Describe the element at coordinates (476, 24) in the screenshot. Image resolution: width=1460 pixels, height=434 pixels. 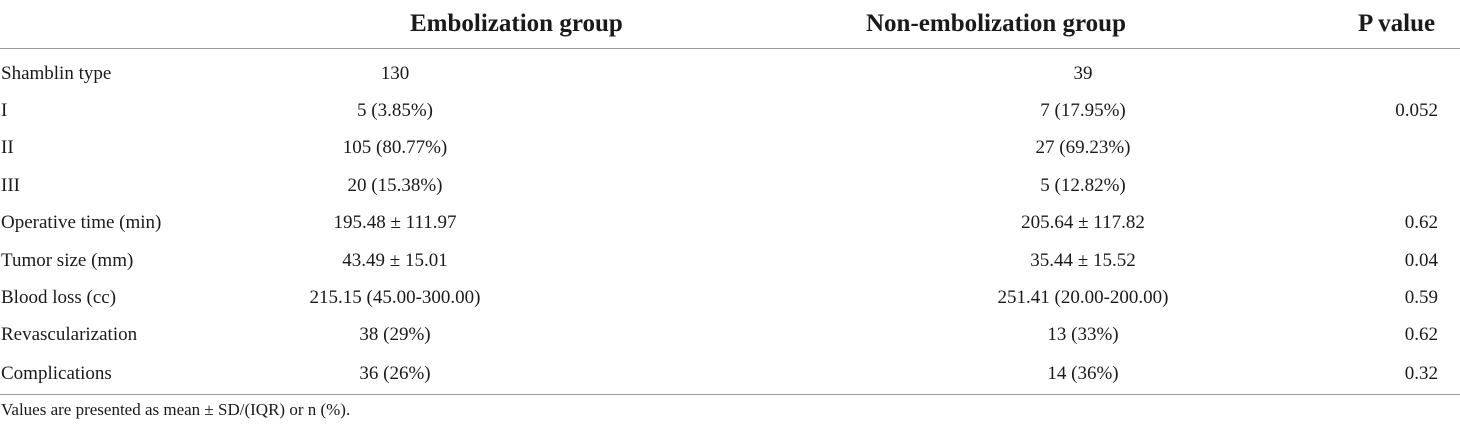
I see `header-embolization-group: Embolization group` at that location.